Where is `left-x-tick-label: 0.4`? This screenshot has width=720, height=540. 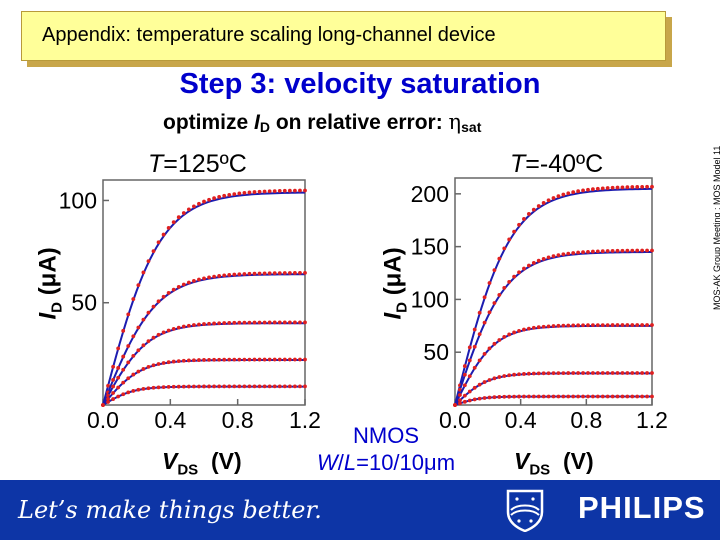
left-x-tick-label: 0.4 is located at coordinates (170, 420).